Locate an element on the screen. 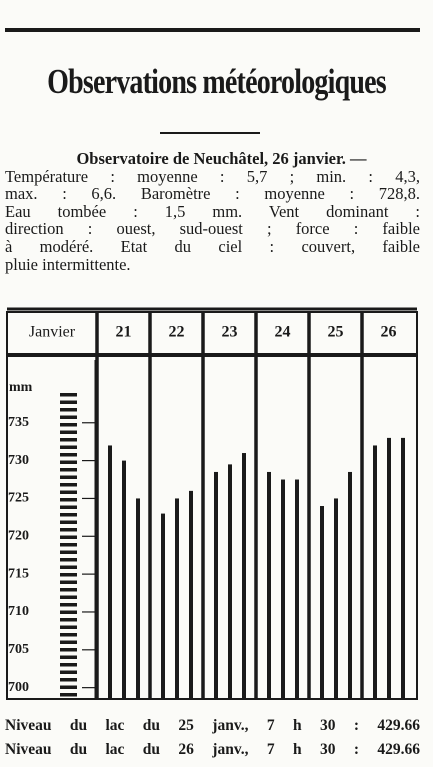 This screenshot has width=433, height=767. x-tick-label: 25 is located at coordinates (336, 332).